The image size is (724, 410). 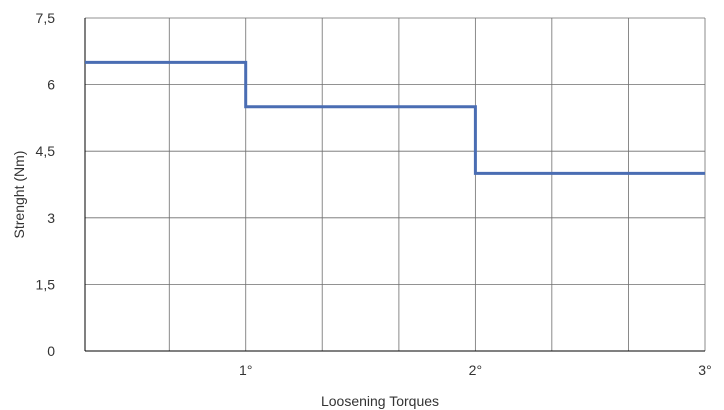 I want to click on x-tick-label: 1°, so click(x=245, y=370).